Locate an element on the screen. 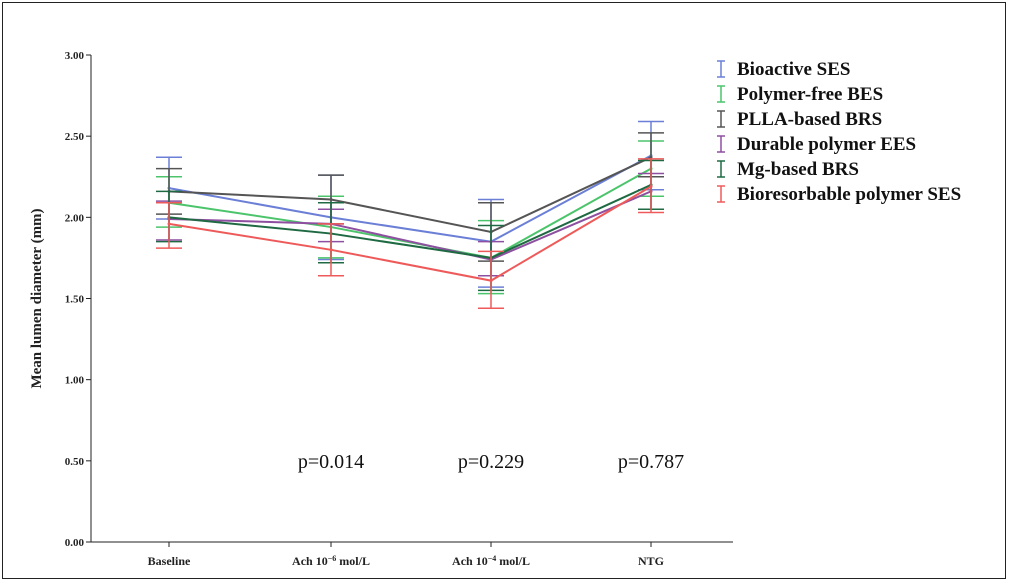 The width and height of the screenshot is (1010, 585). annotations: p=0.014 p=0.229 p=0.787 is located at coordinates (491, 462).